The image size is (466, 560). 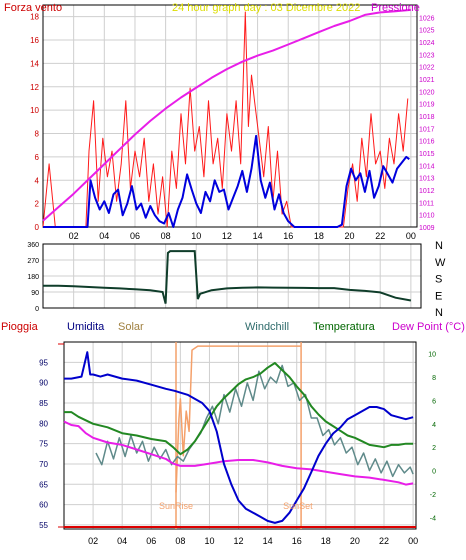 What do you see at coordinates (86, 327) in the screenshot?
I see `legend-label: Umidita` at bounding box center [86, 327].